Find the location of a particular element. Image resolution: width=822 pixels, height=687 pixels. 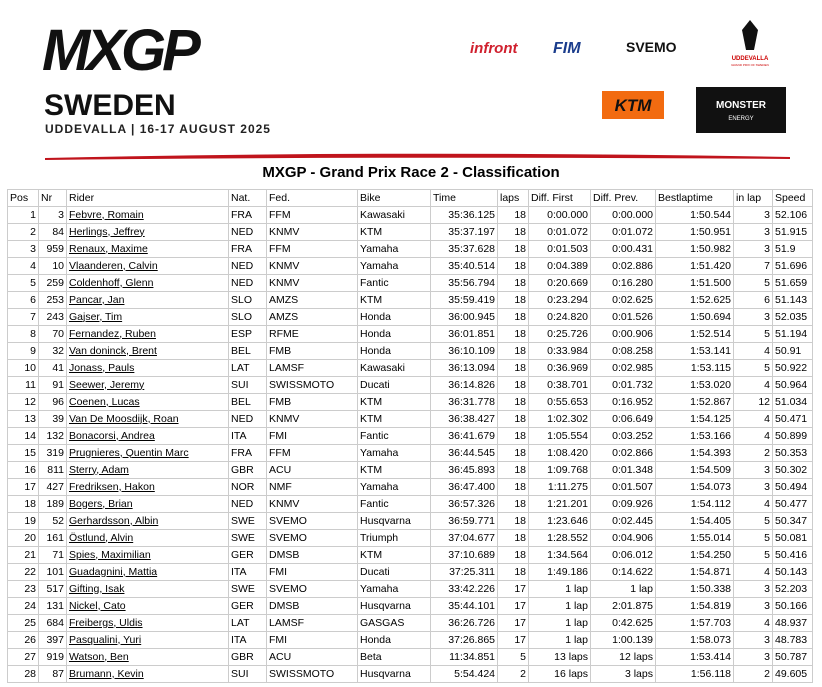

cell: 7 is located at coordinates (753, 266).